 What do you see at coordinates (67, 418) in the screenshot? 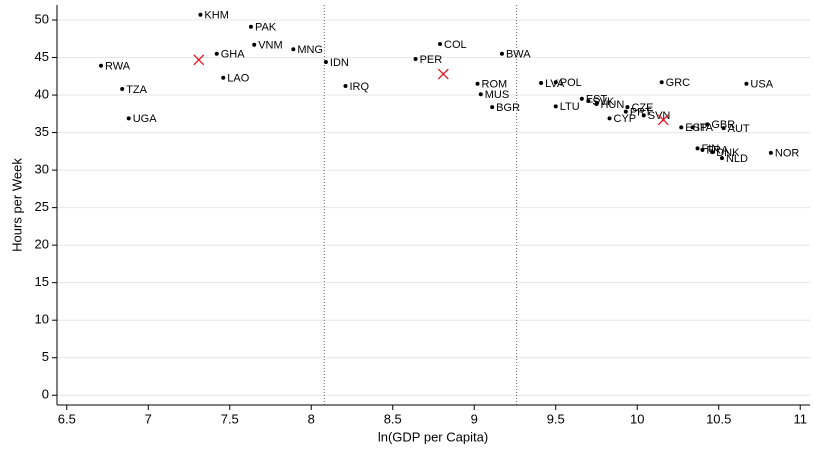
I see `x-tick-label: 6.5` at bounding box center [67, 418].